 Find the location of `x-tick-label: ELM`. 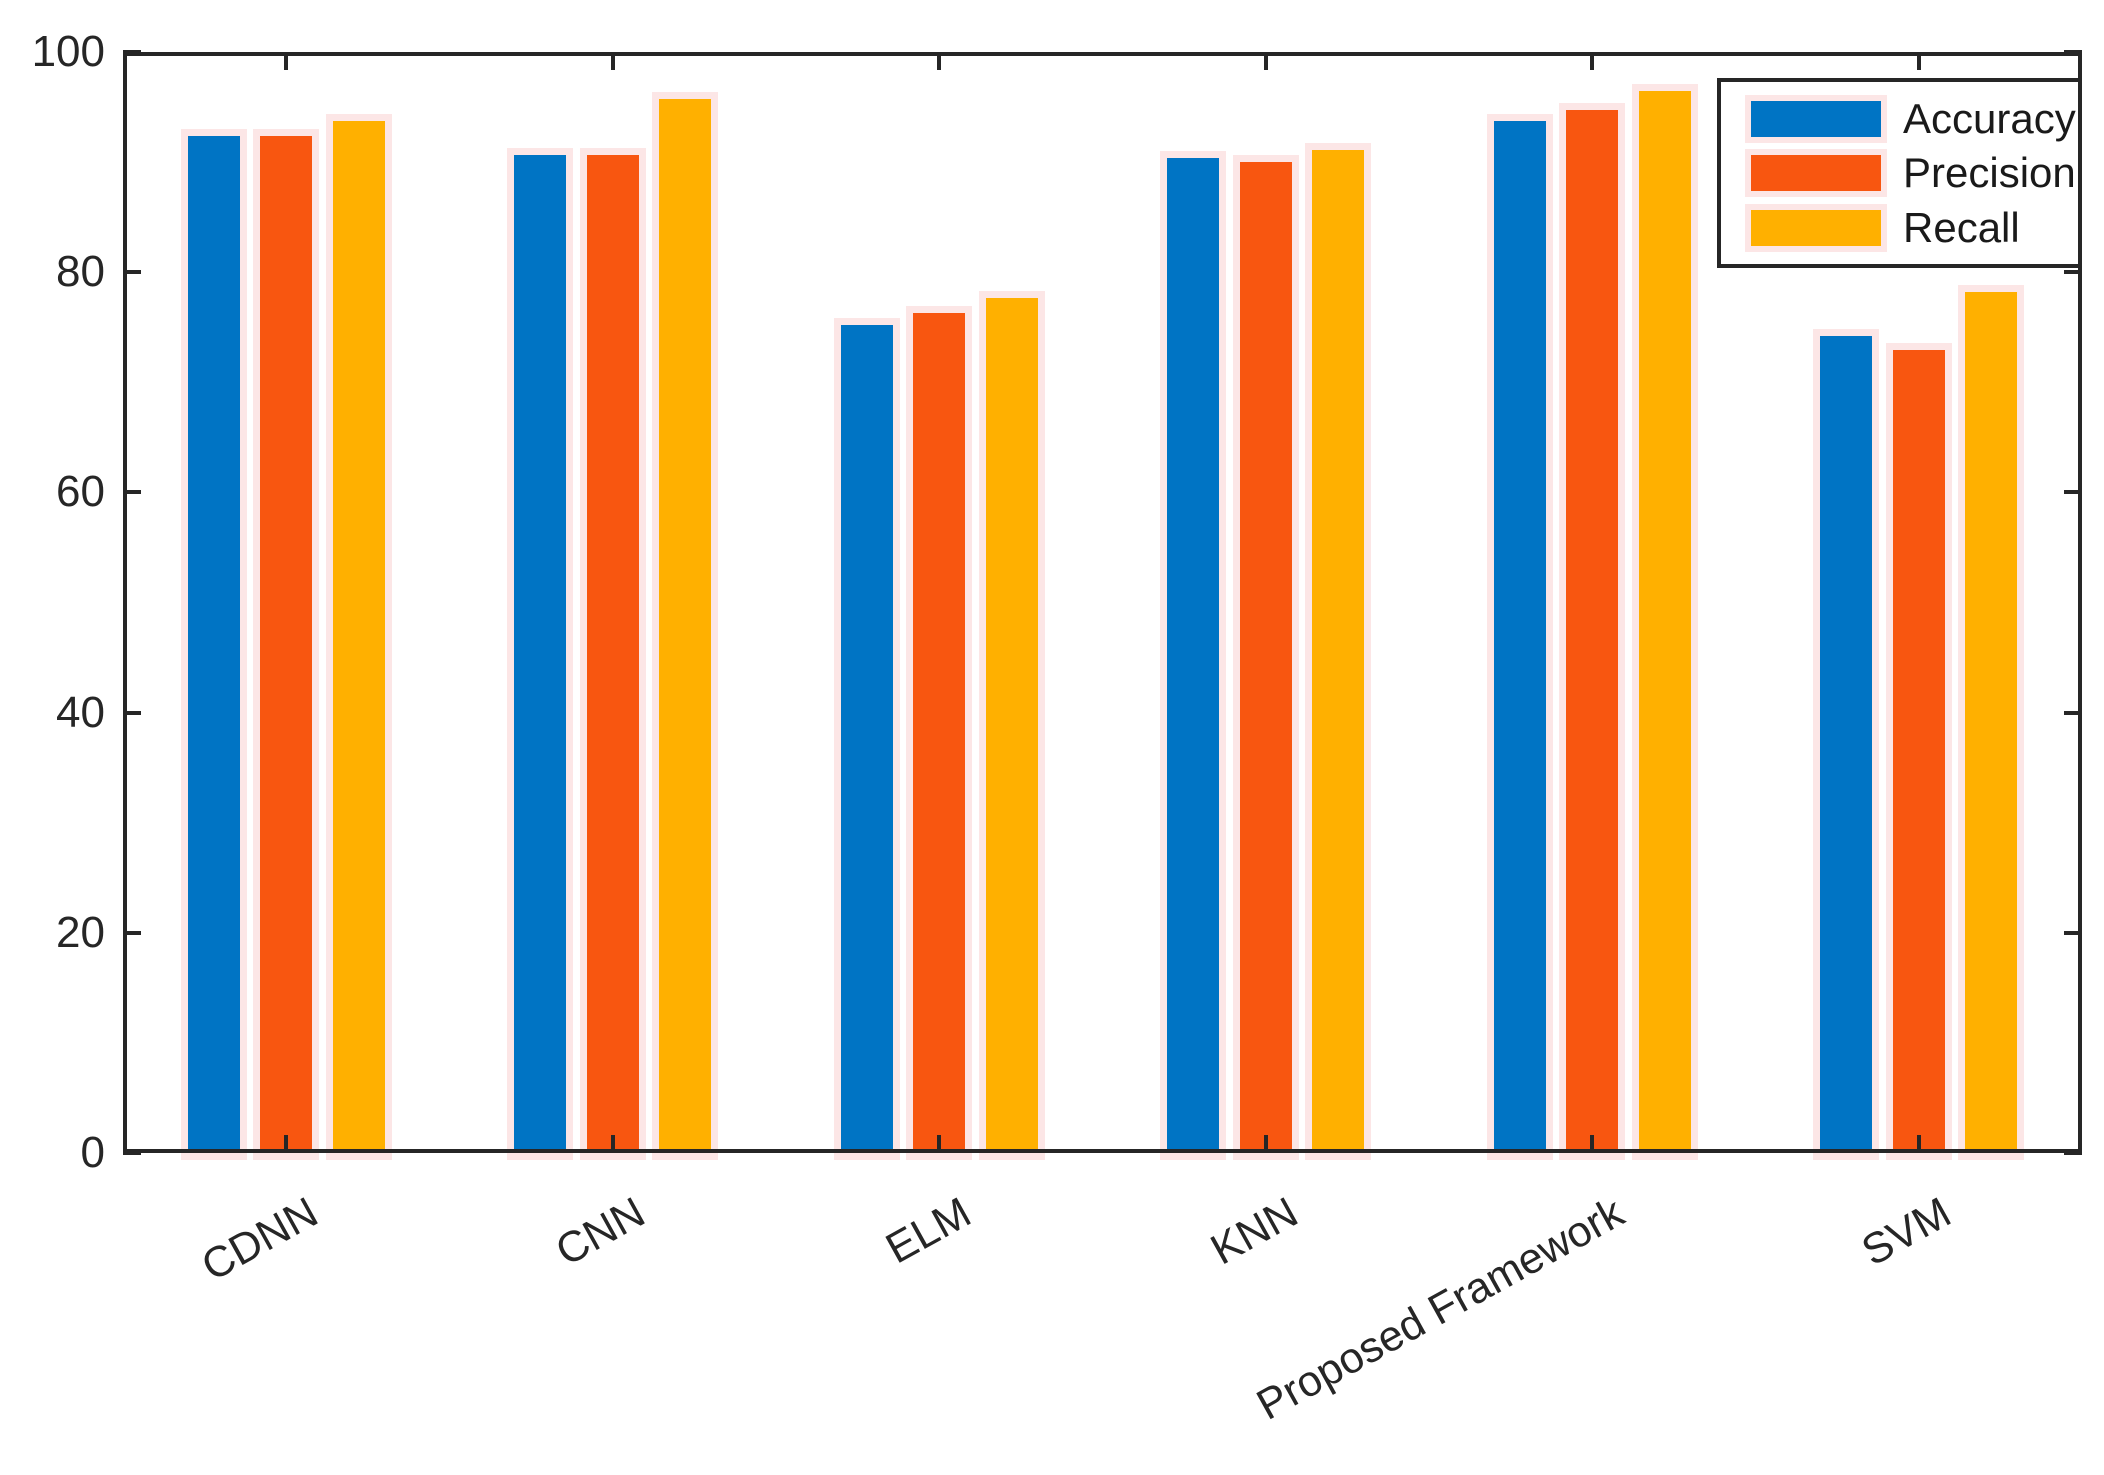

x-tick-label: ELM is located at coordinates (928, 1231).